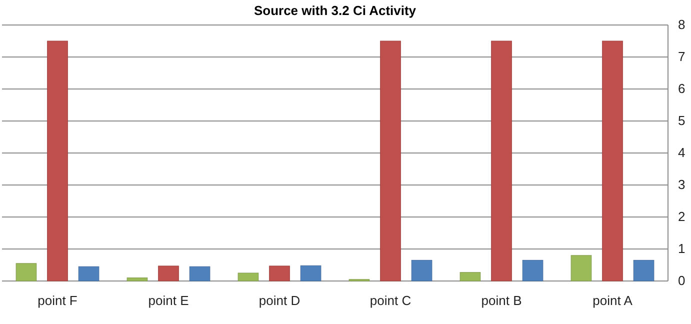 The height and width of the screenshot is (324, 691). Describe the element at coordinates (682, 56) in the screenshot. I see `y-tick-label: 7` at that location.